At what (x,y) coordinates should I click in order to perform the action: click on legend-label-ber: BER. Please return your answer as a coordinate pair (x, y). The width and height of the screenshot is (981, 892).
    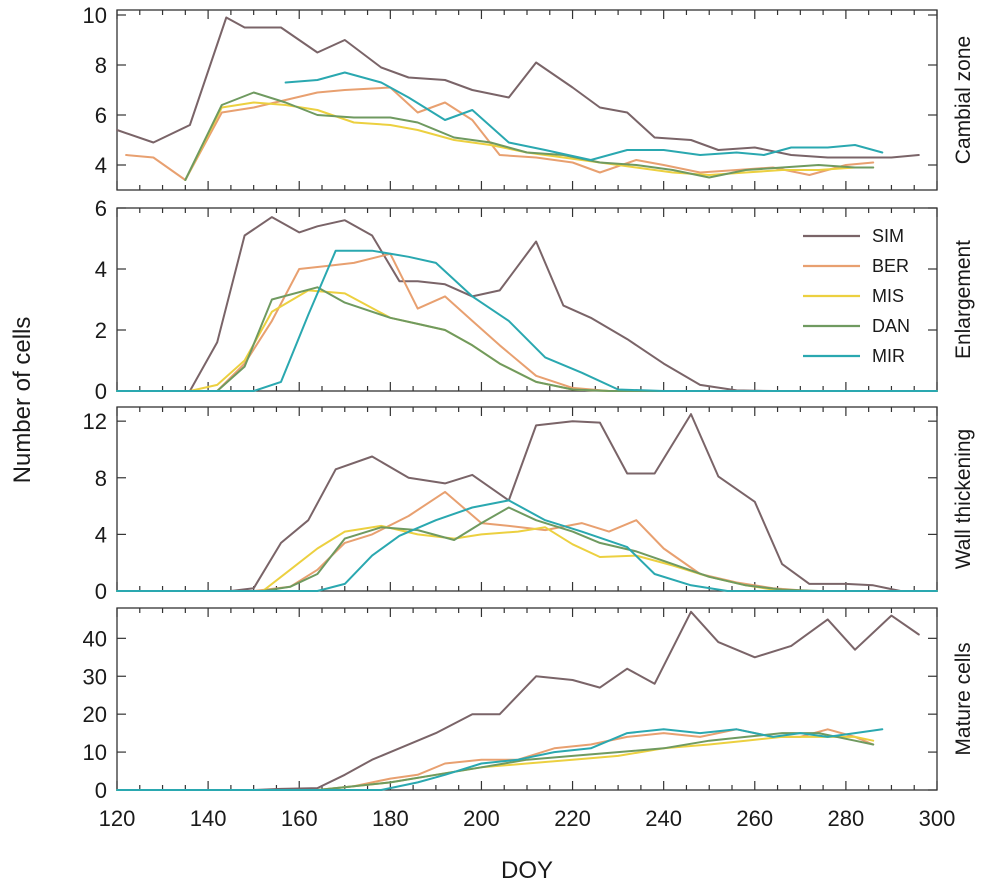
    Looking at the image, I should click on (890, 266).